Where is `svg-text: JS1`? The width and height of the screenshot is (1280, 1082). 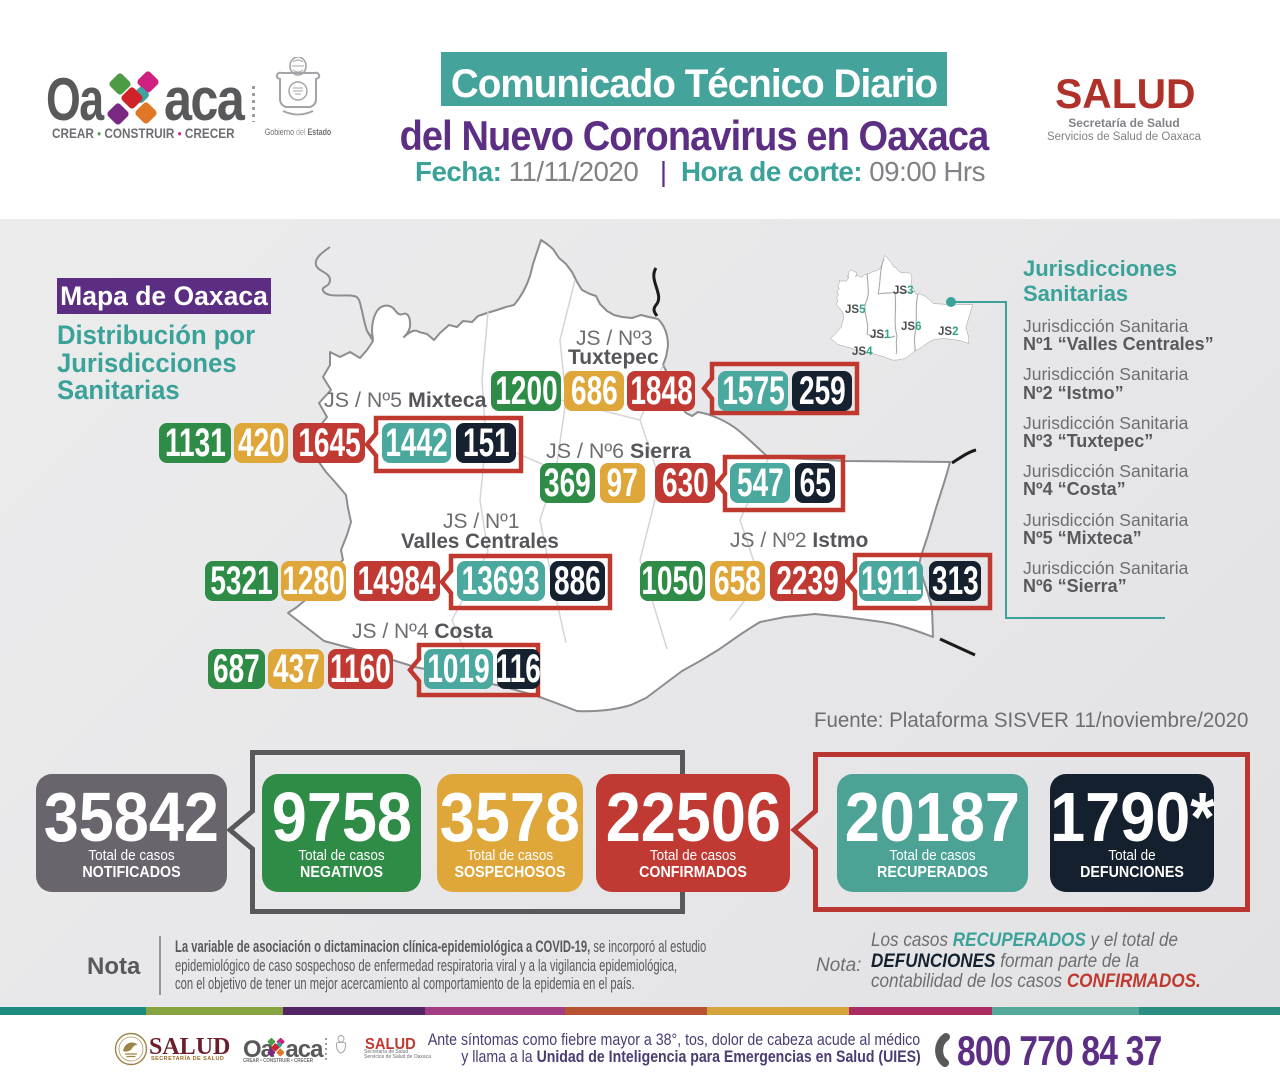
svg-text: JS1 is located at coordinates (880, 335).